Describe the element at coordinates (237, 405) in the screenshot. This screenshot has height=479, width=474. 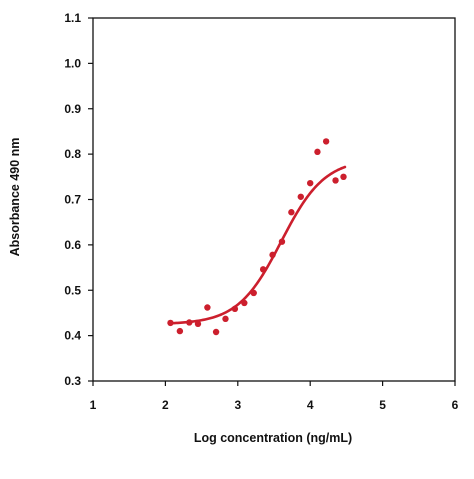
I see `x-tick-label: 3` at that location.